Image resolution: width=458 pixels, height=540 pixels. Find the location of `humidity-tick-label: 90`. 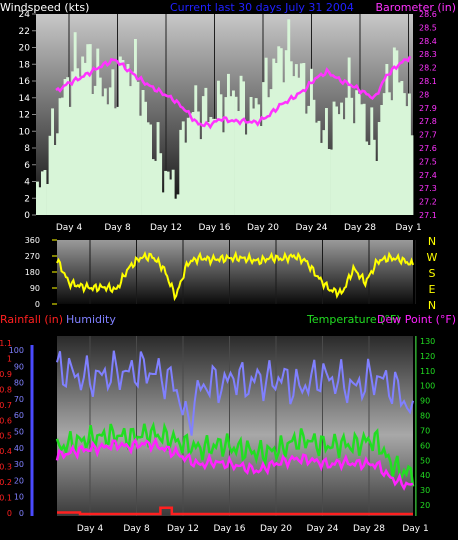

humidity-tick-label: 90 is located at coordinates (19, 366).